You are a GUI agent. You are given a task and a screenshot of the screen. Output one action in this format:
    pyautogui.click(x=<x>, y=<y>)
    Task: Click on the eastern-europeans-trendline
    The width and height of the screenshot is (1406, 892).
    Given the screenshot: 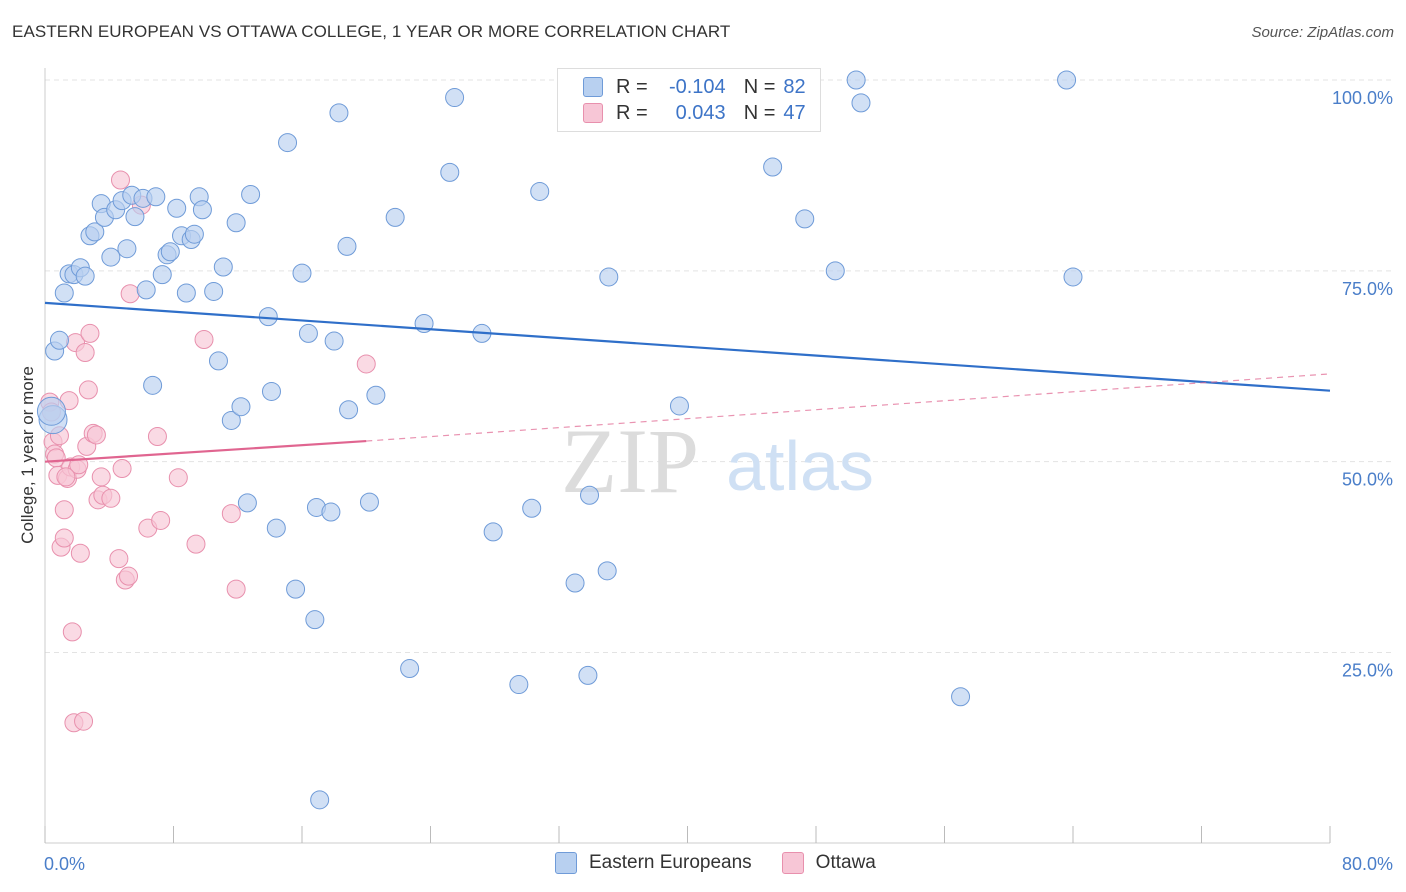 What is the action you would take?
    pyautogui.click(x=687, y=346)
    